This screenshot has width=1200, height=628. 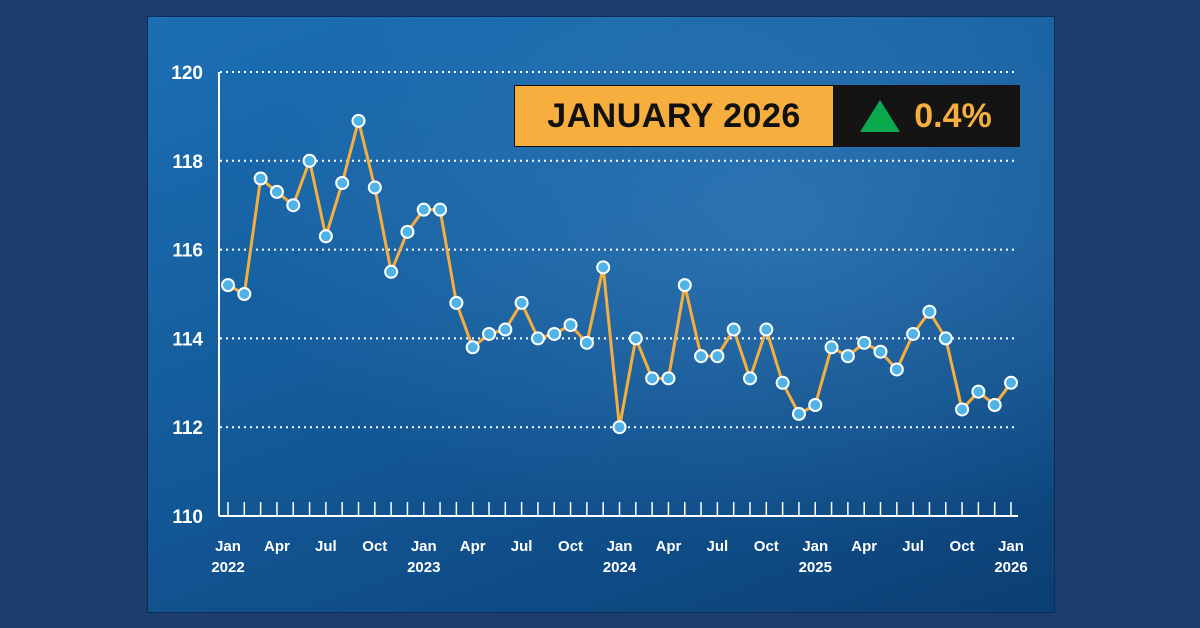 What do you see at coordinates (187, 517) in the screenshot?
I see `y-tick-label: 110` at bounding box center [187, 517].